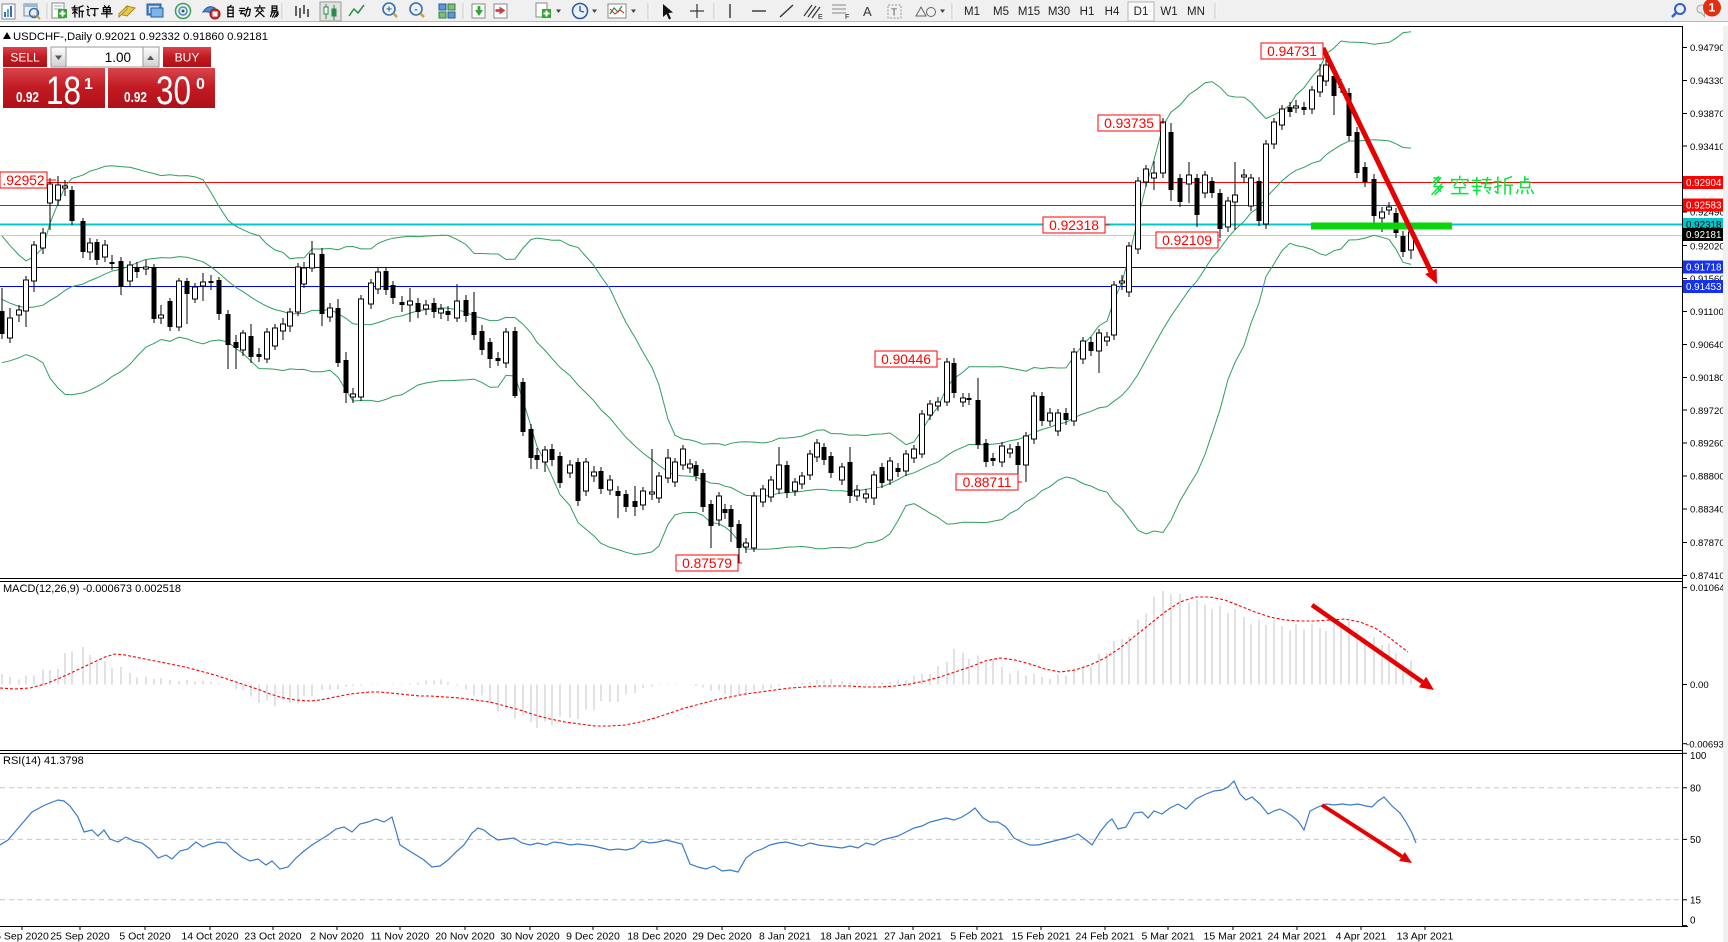 This screenshot has width=1728, height=942. I want to click on svg-text: 0.92904, so click(1704, 183).